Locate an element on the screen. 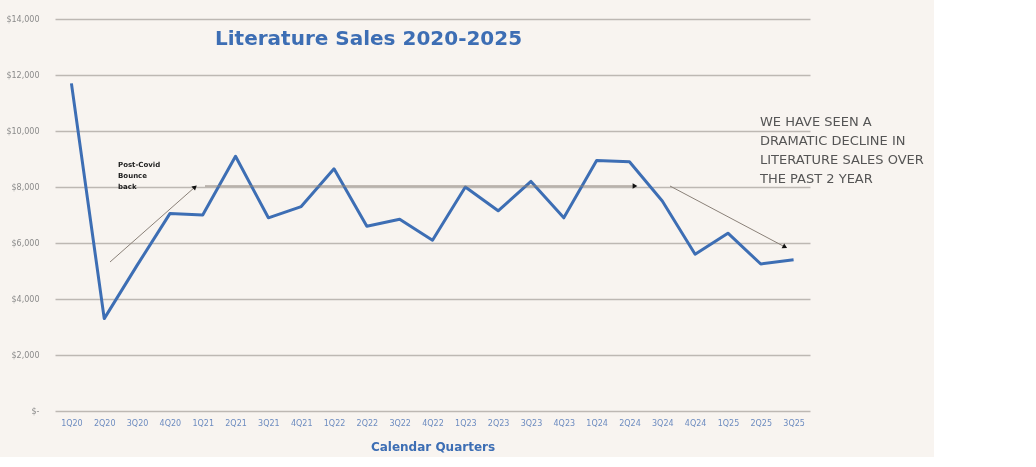 The image size is (1036, 467). x-axis-title: Calendar Quarters is located at coordinates (433, 446).